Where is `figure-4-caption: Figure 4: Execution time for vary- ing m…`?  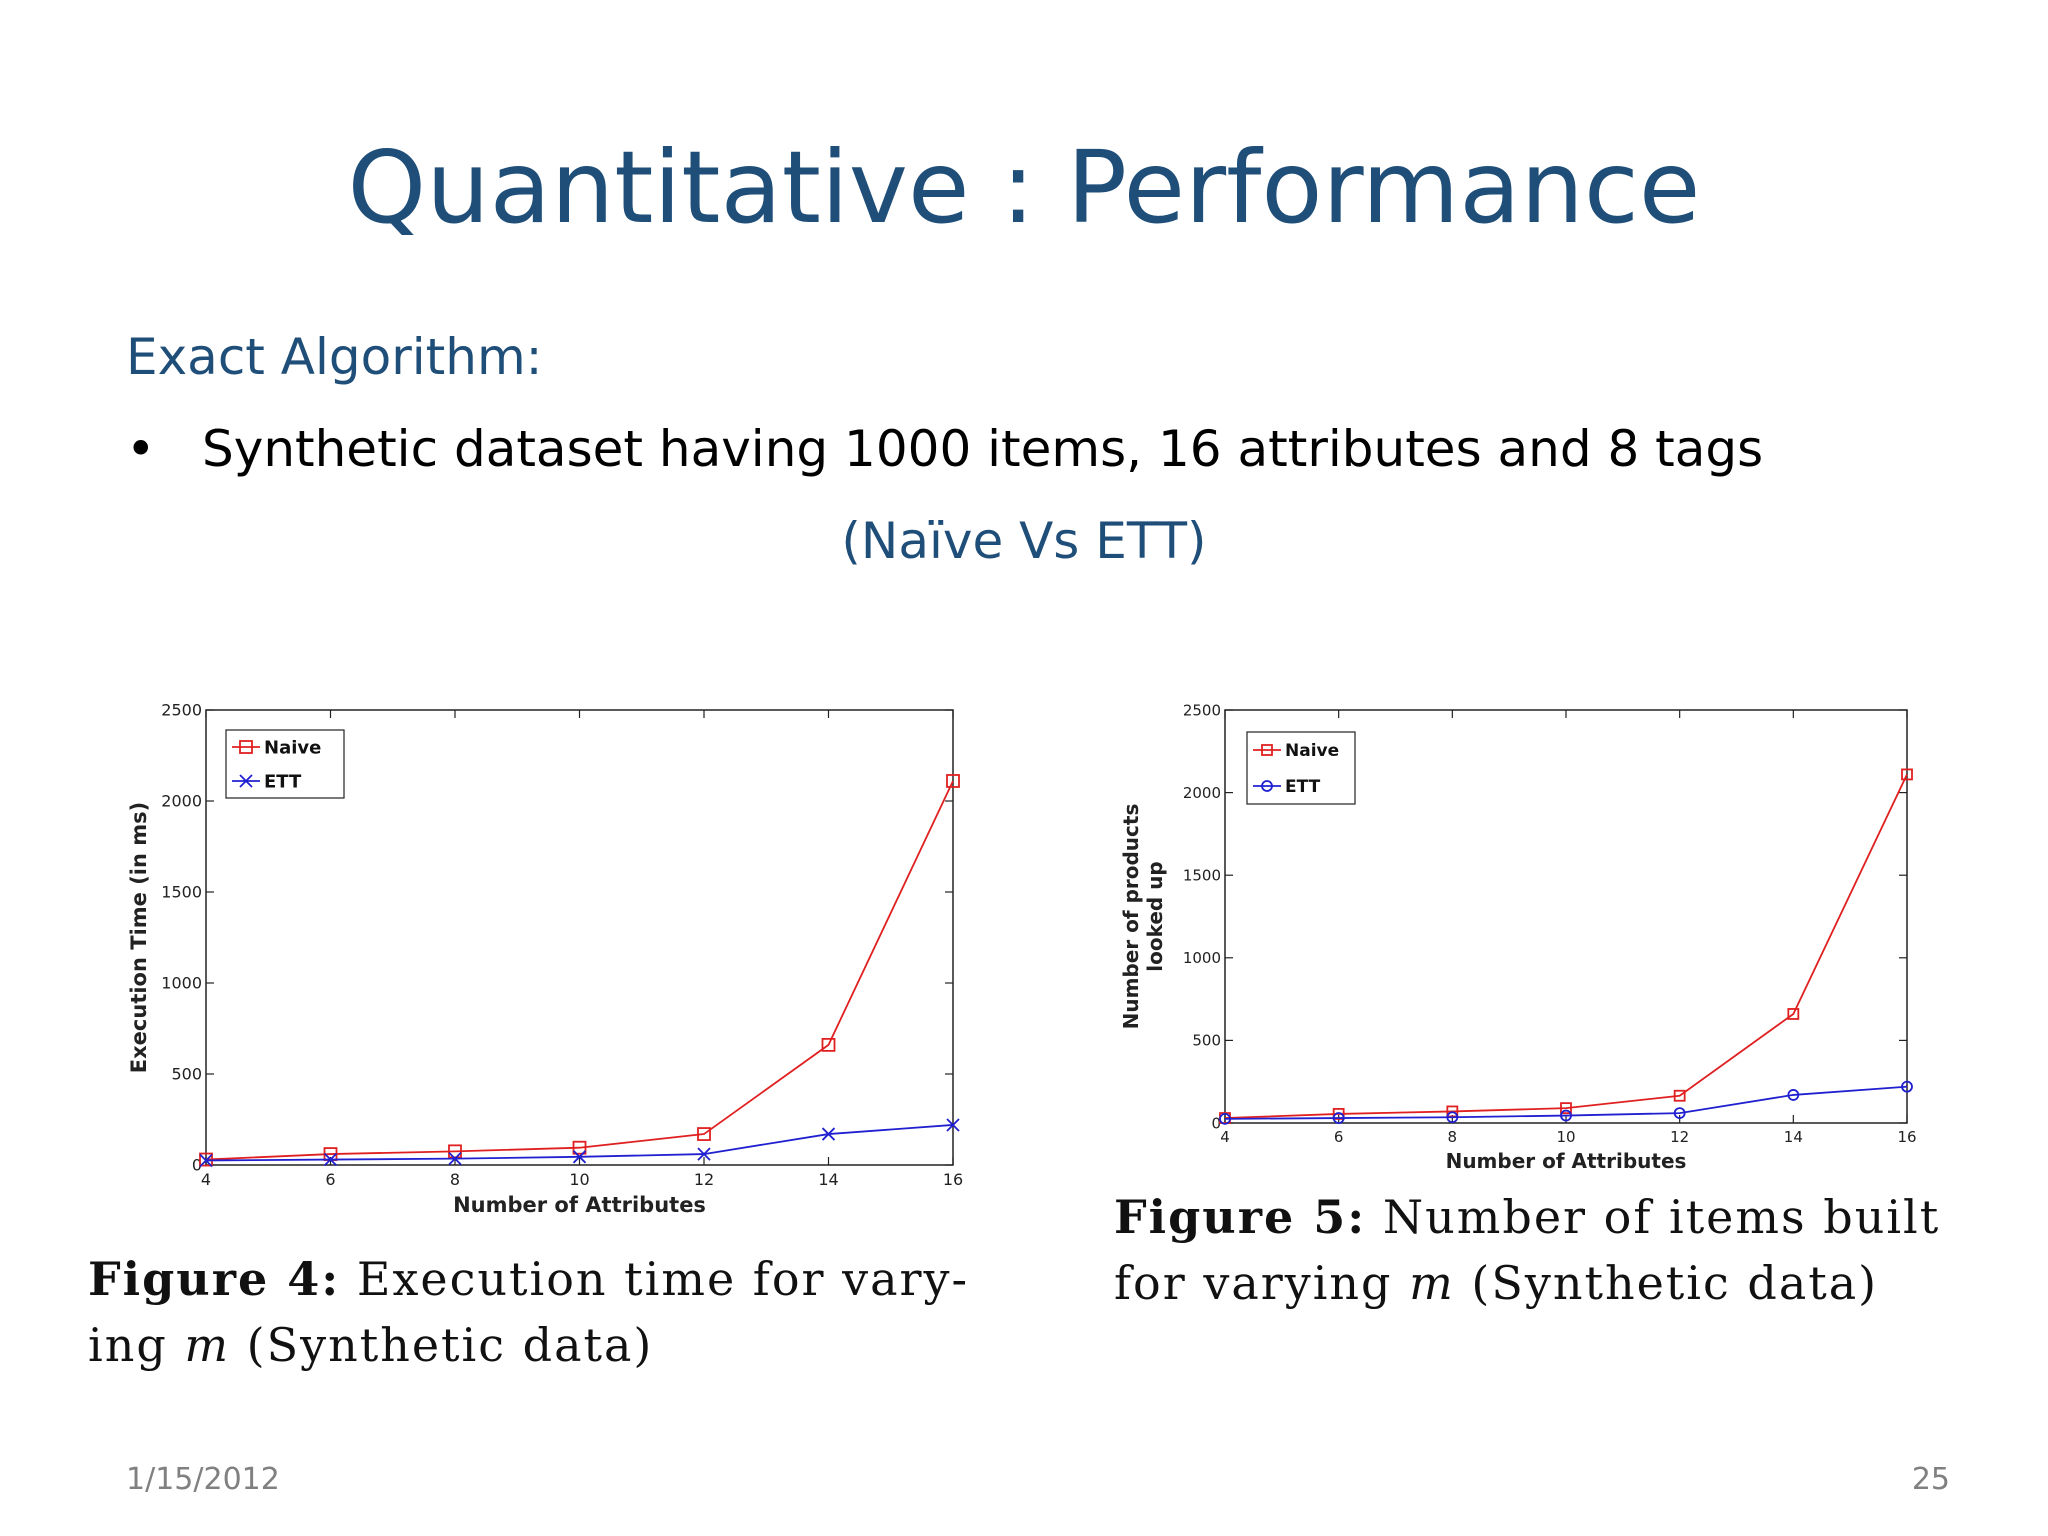
figure-4-caption: Figure 4: Execution time for vary- ing m… is located at coordinates (578, 1312).